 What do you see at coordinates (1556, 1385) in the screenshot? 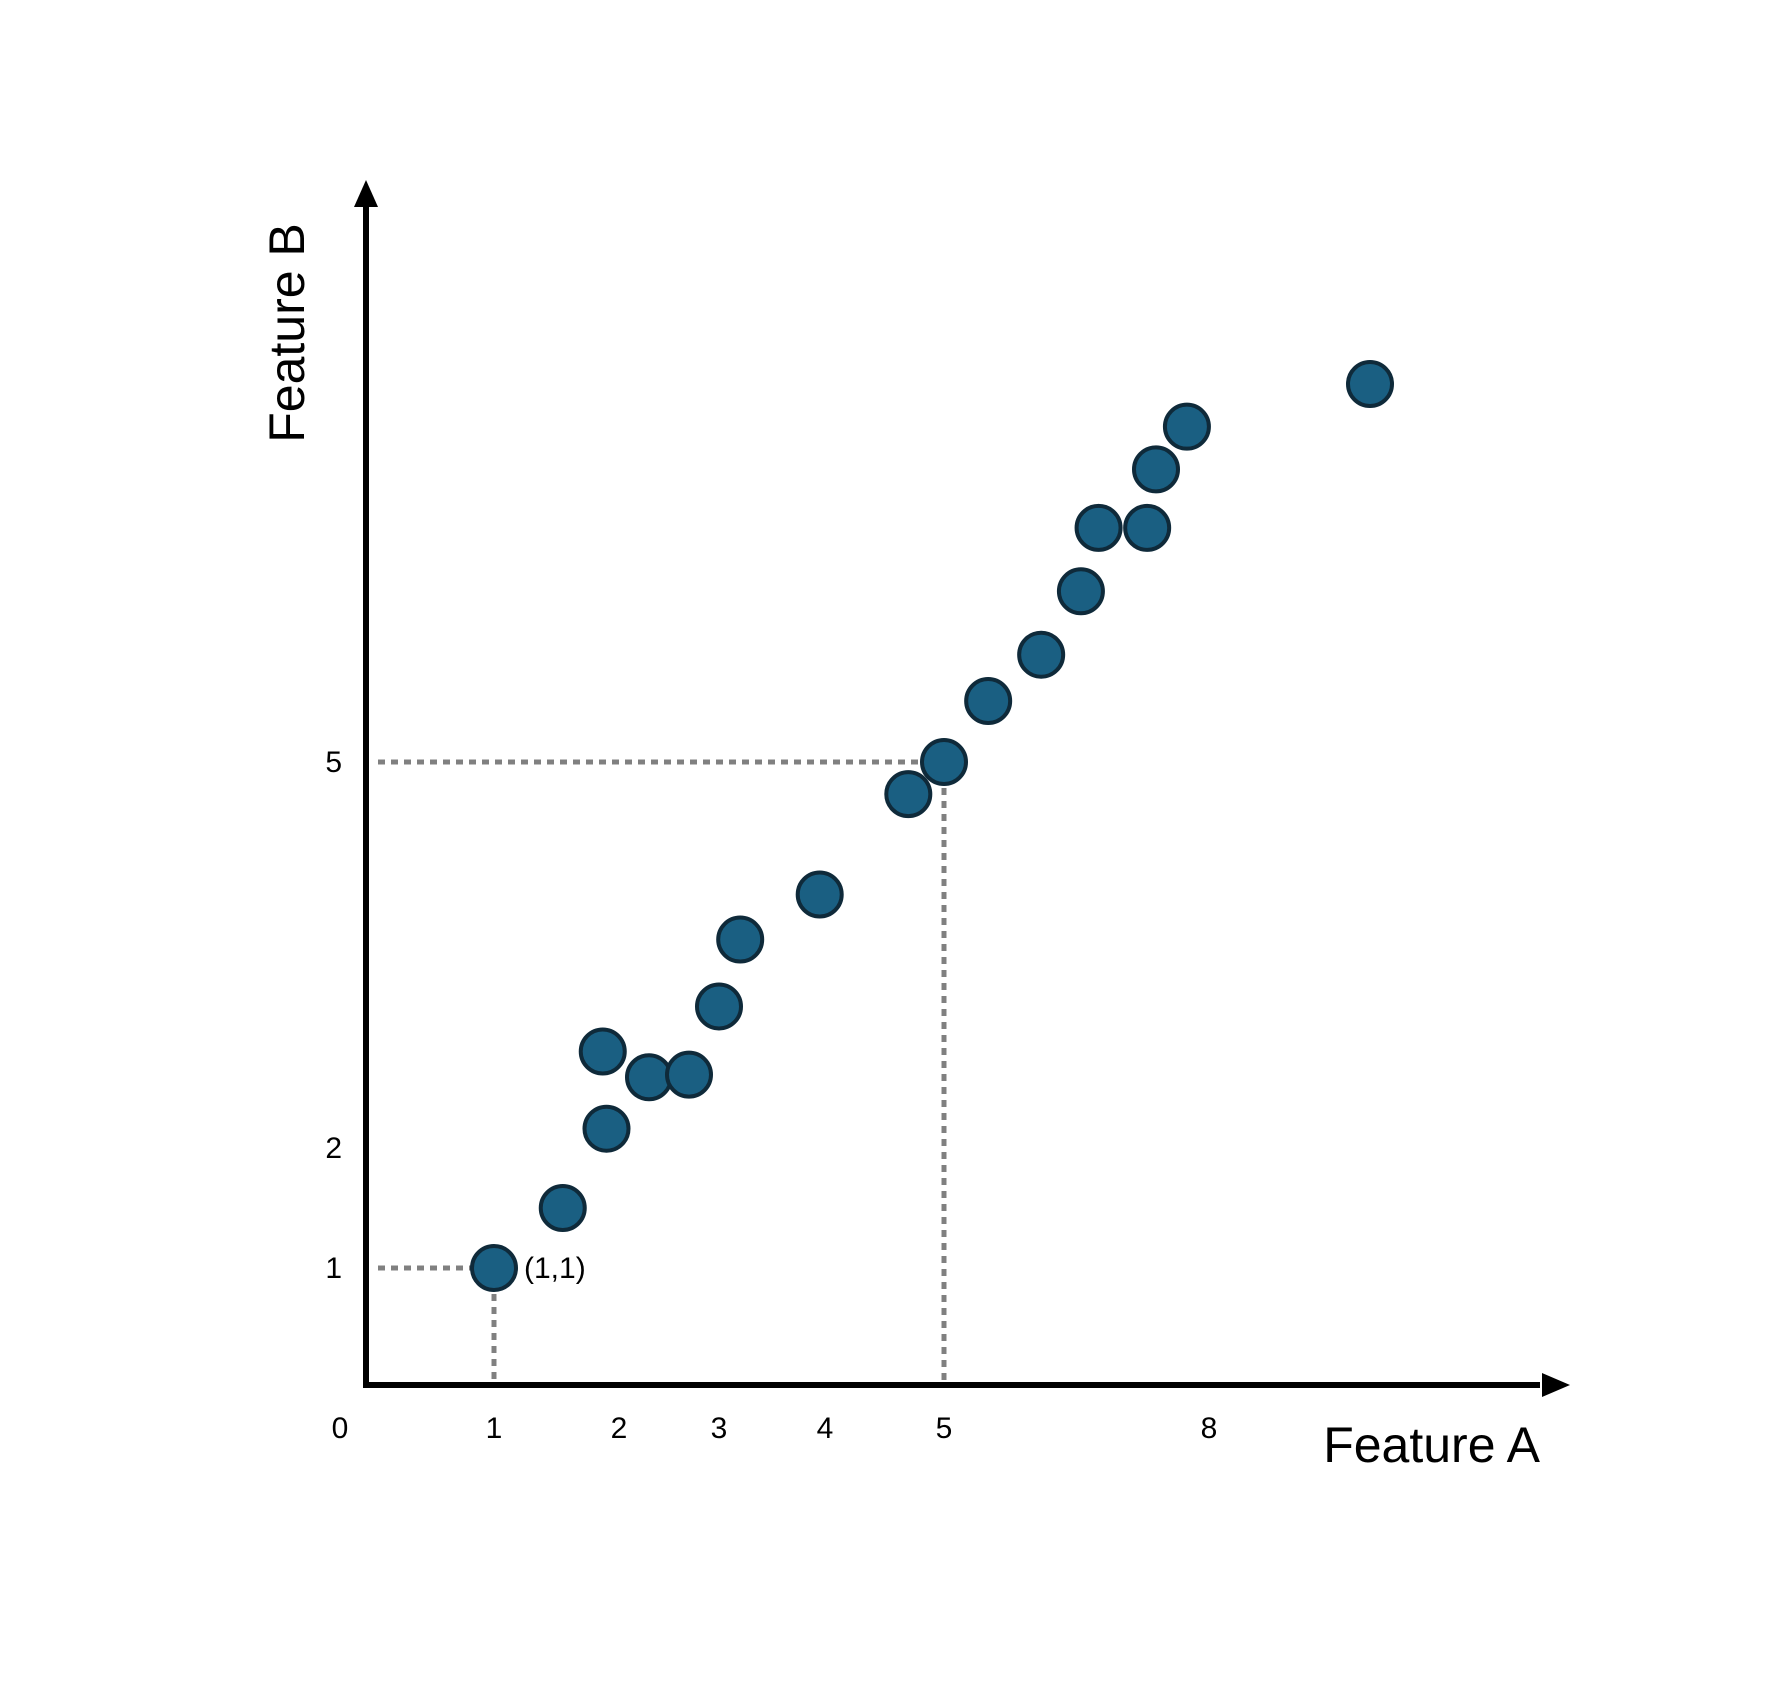
I see `x-axis-arrowhead` at bounding box center [1556, 1385].